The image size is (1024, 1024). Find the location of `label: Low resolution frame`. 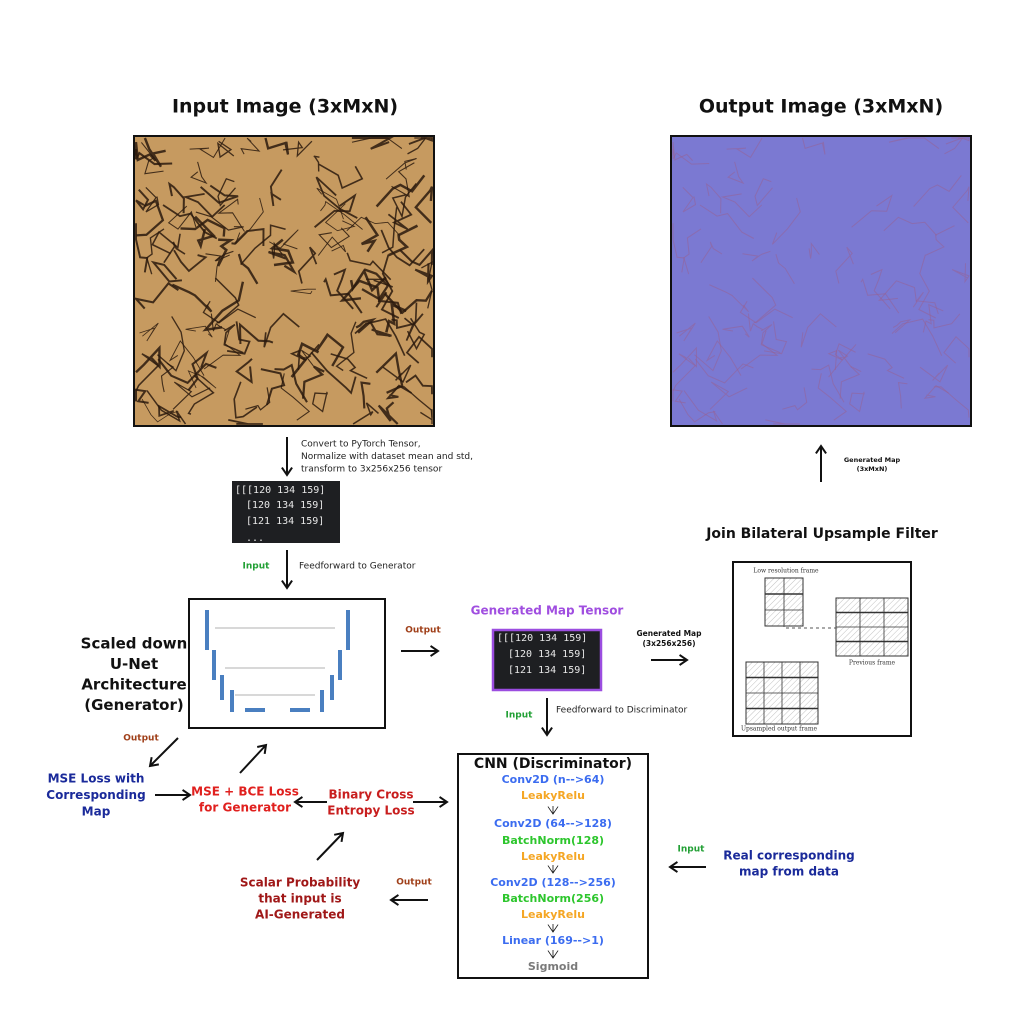

label: Low resolution frame is located at coordinates (786, 571).